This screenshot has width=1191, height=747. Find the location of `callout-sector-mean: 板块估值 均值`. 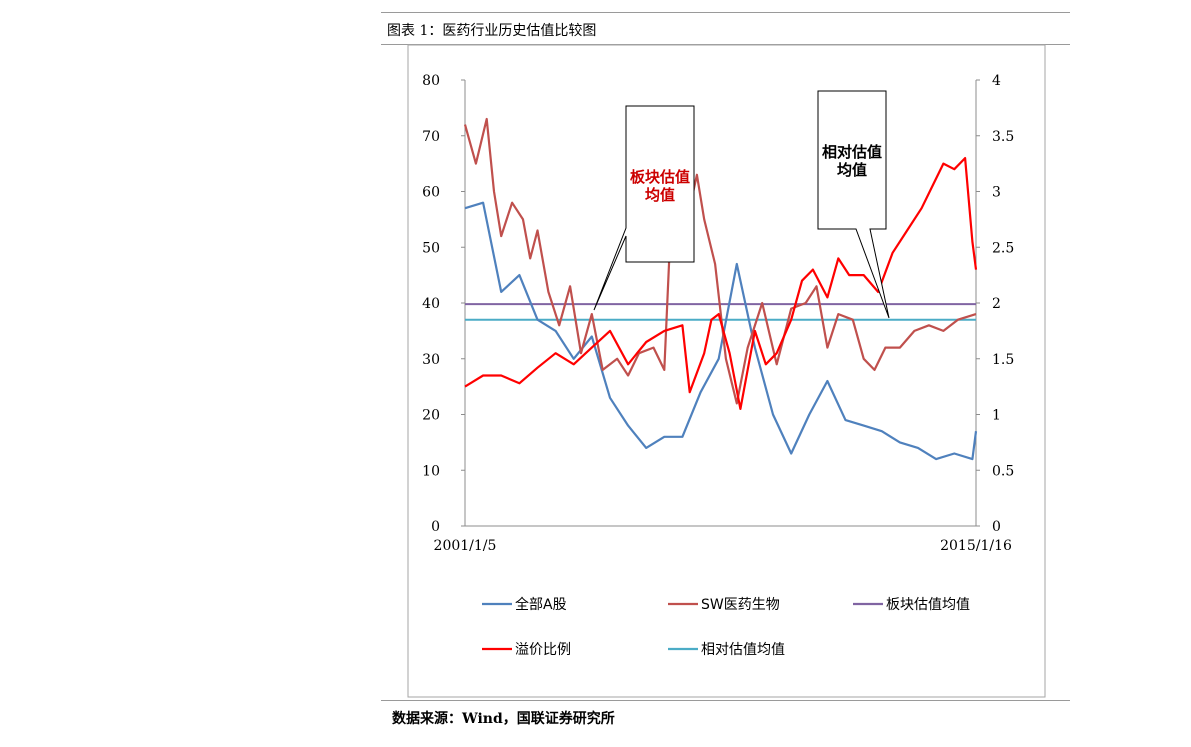

callout-sector-mean: 板块估值 均值 is located at coordinates (644, 208).